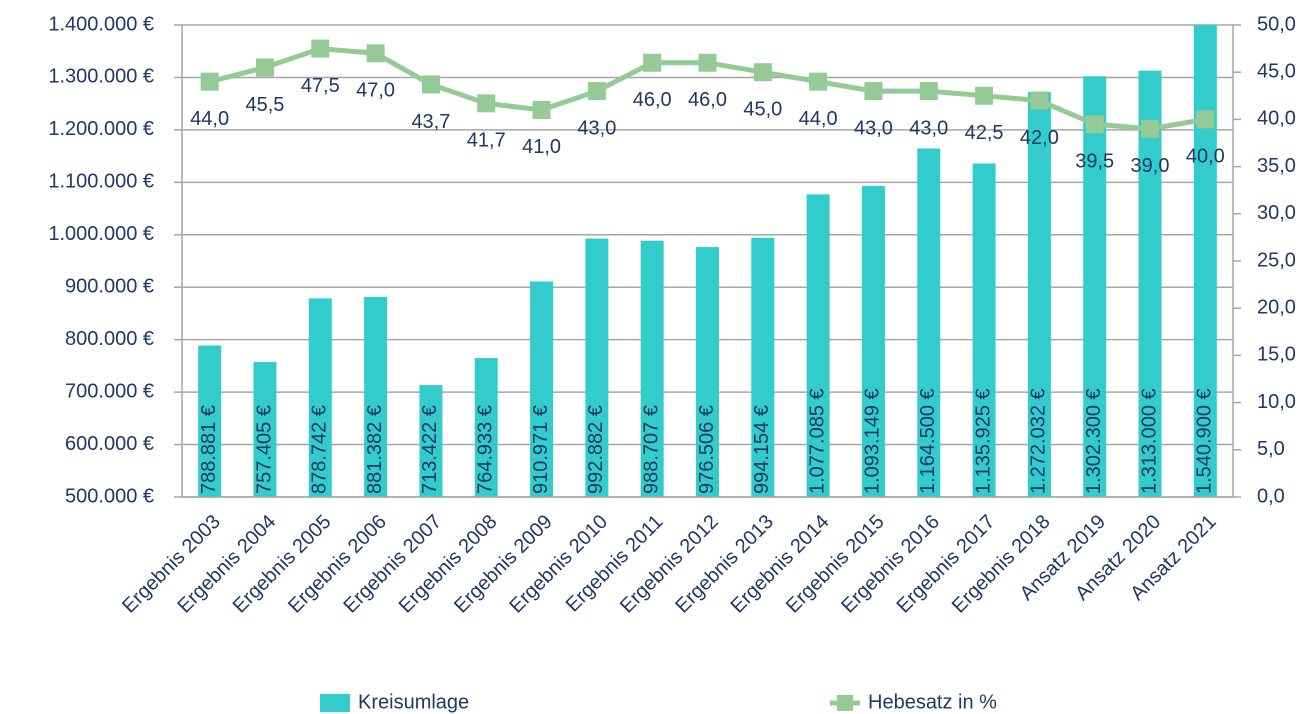 Image resolution: width=1313 pixels, height=714 pixels. What do you see at coordinates (762, 449) in the screenshot?
I see `bar-value-label: 994.154 €` at bounding box center [762, 449].